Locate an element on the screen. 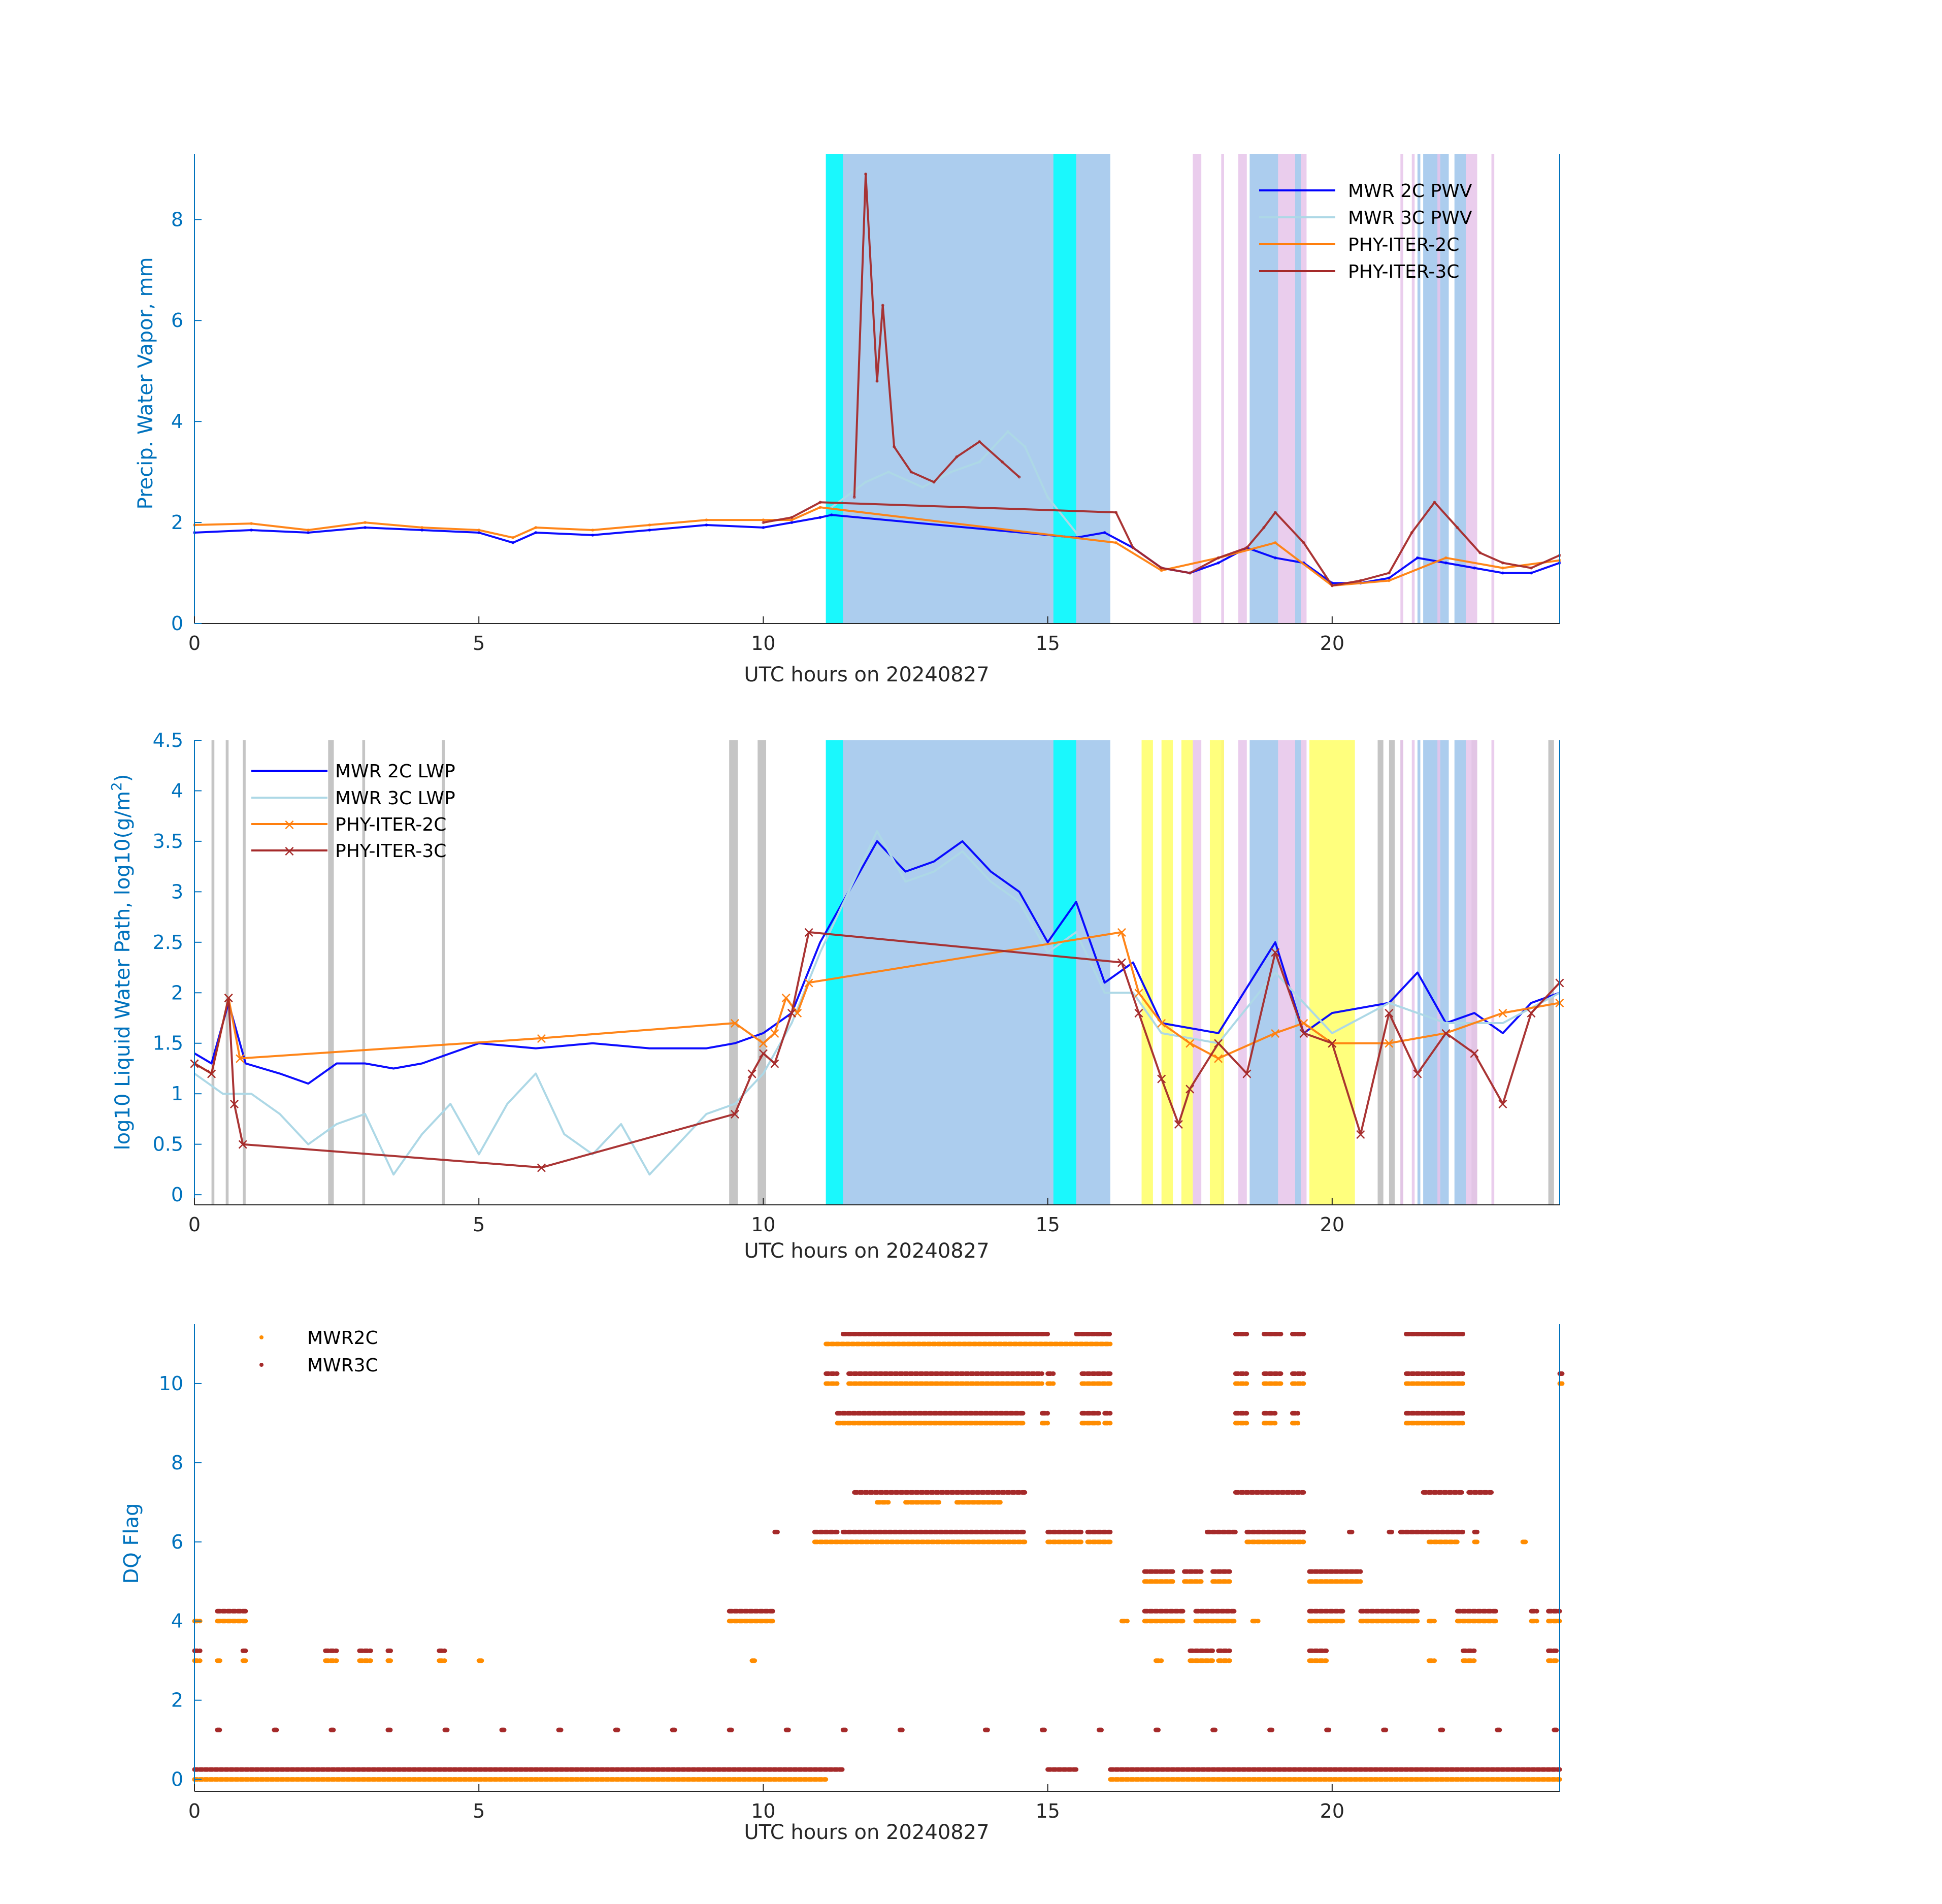 The height and width of the screenshot is (1904, 1942). pwv-shading-layer is located at coordinates (1160, 389).